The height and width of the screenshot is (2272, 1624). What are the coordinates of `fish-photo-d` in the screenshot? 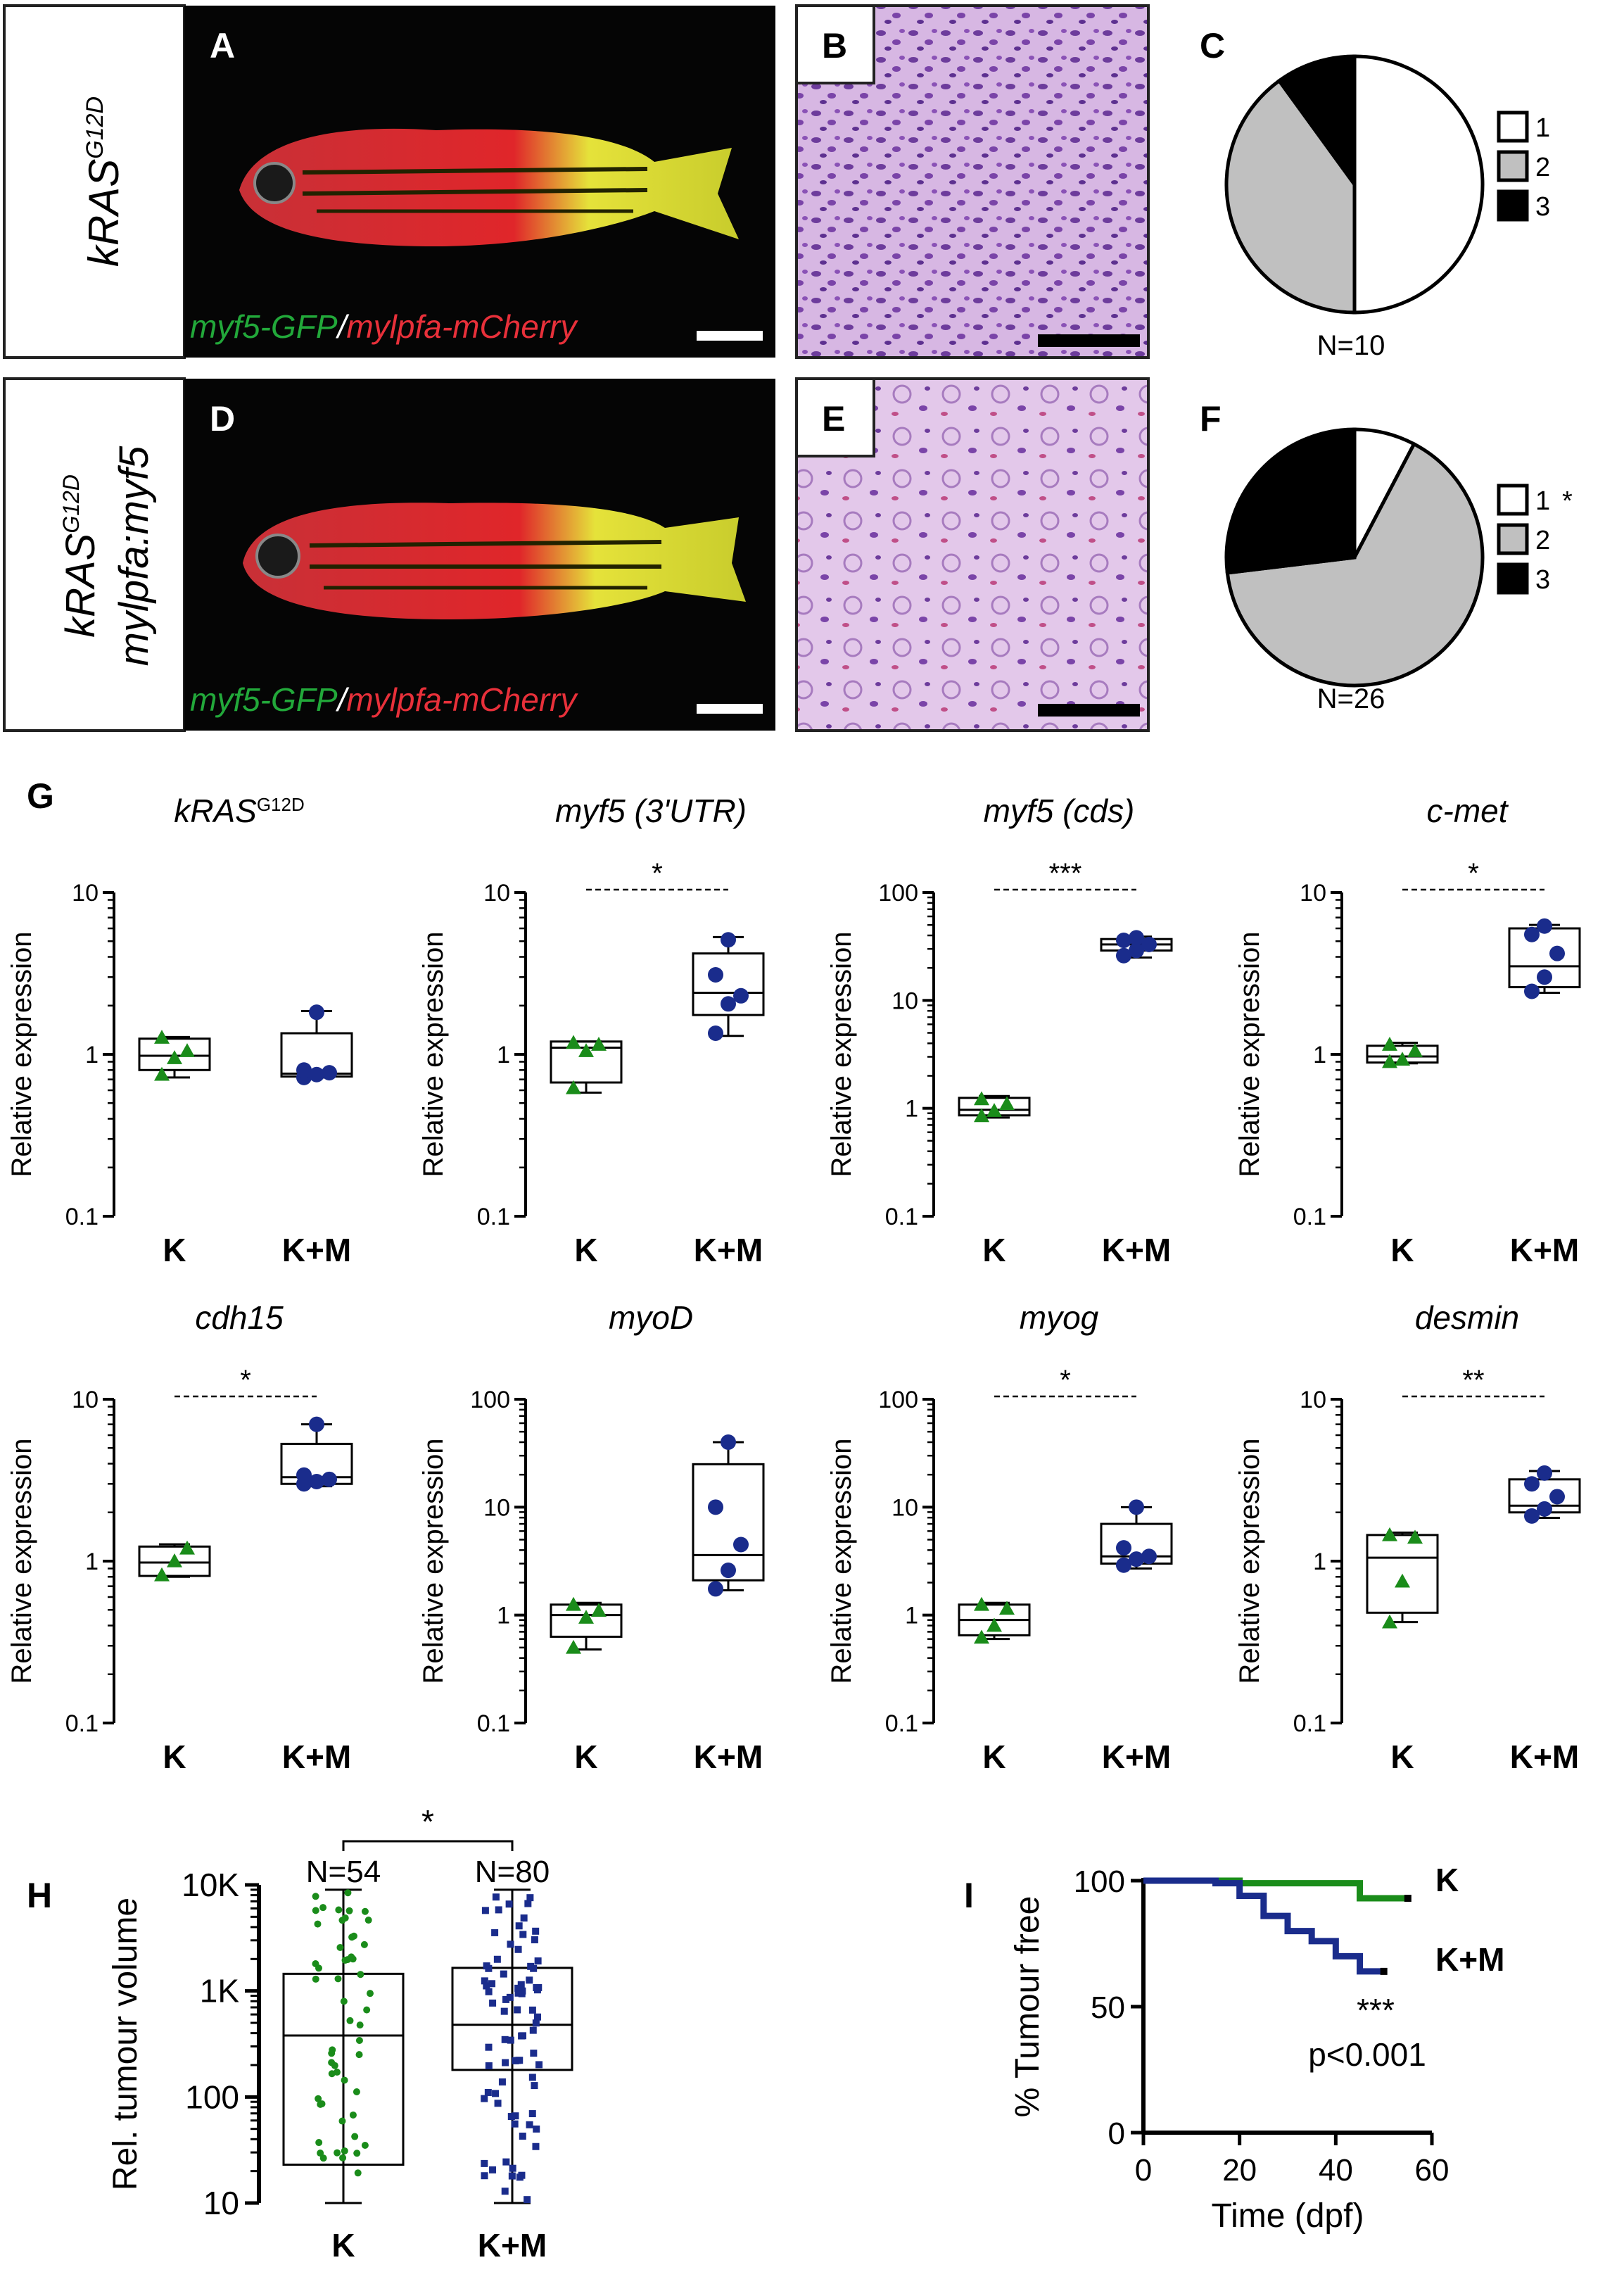 It's located at (479, 555).